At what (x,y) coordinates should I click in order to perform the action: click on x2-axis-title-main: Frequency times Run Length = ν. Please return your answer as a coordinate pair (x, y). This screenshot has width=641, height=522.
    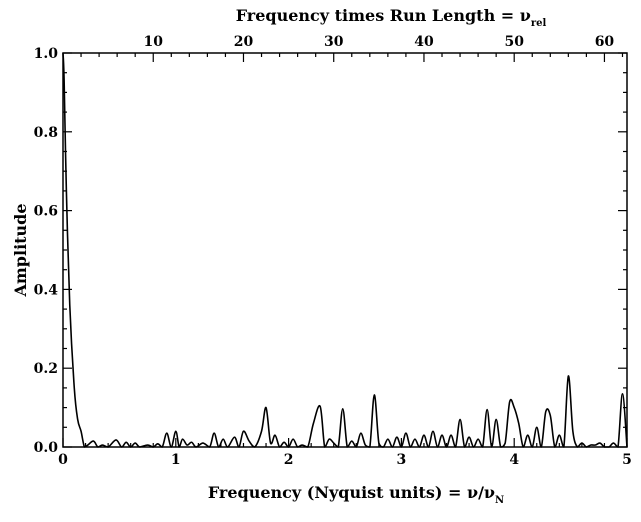
    Looking at the image, I should click on (383, 15).